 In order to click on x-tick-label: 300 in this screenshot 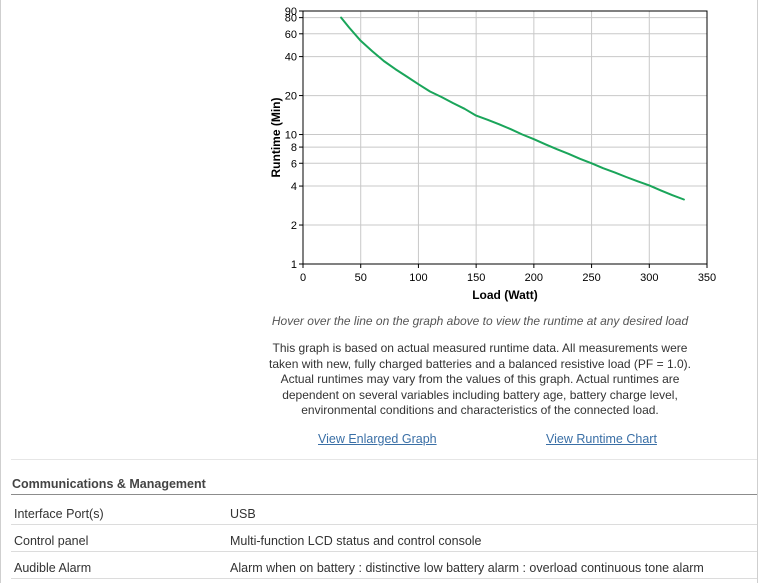, I will do `click(649, 278)`.